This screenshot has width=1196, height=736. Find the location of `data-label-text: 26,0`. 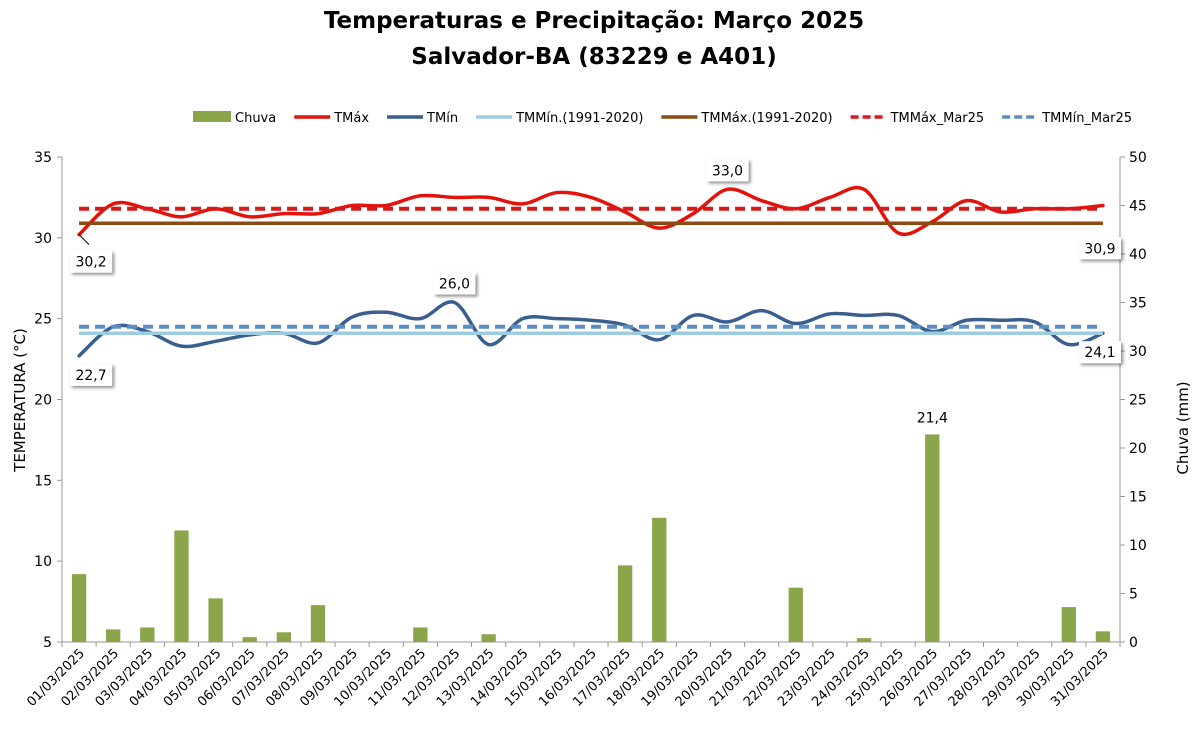

data-label-text: 26,0 is located at coordinates (454, 285).